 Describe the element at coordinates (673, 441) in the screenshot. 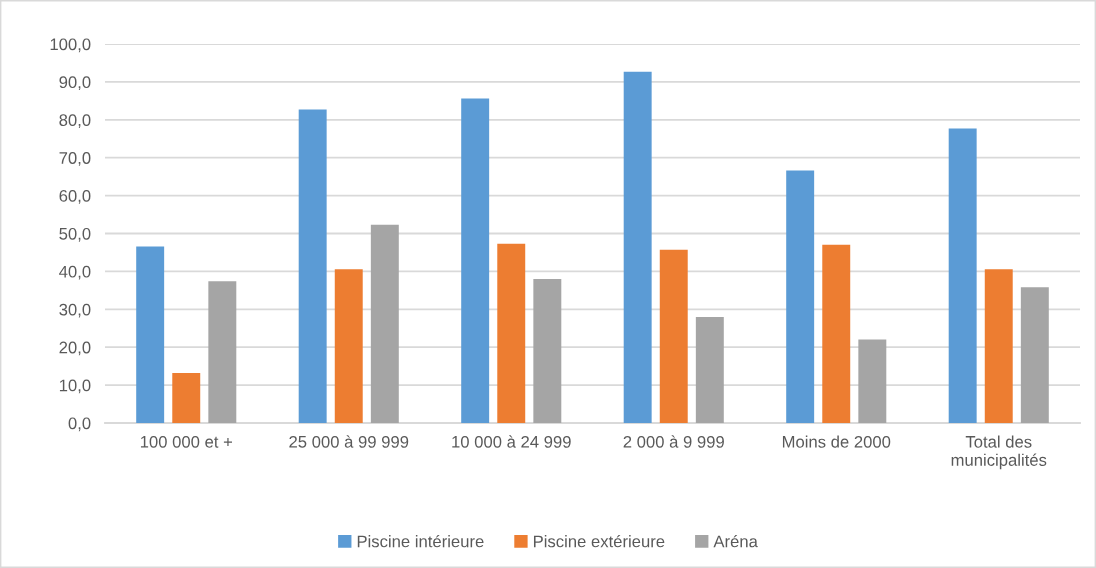

I see `x-tick-label: 2 000 à 9 999` at that location.